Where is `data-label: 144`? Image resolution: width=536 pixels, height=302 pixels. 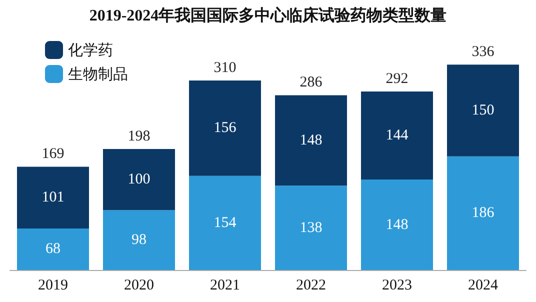 data-label: 144 is located at coordinates (397, 136).